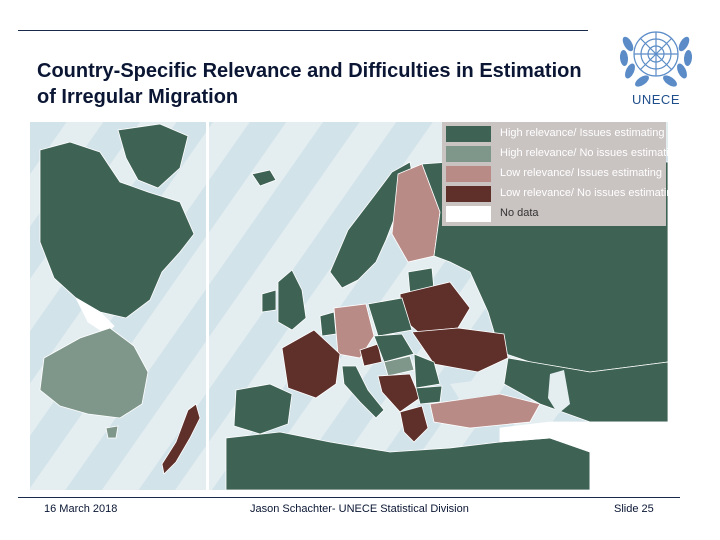  What do you see at coordinates (354, 331) in the screenshot?
I see `region-germany` at bounding box center [354, 331].